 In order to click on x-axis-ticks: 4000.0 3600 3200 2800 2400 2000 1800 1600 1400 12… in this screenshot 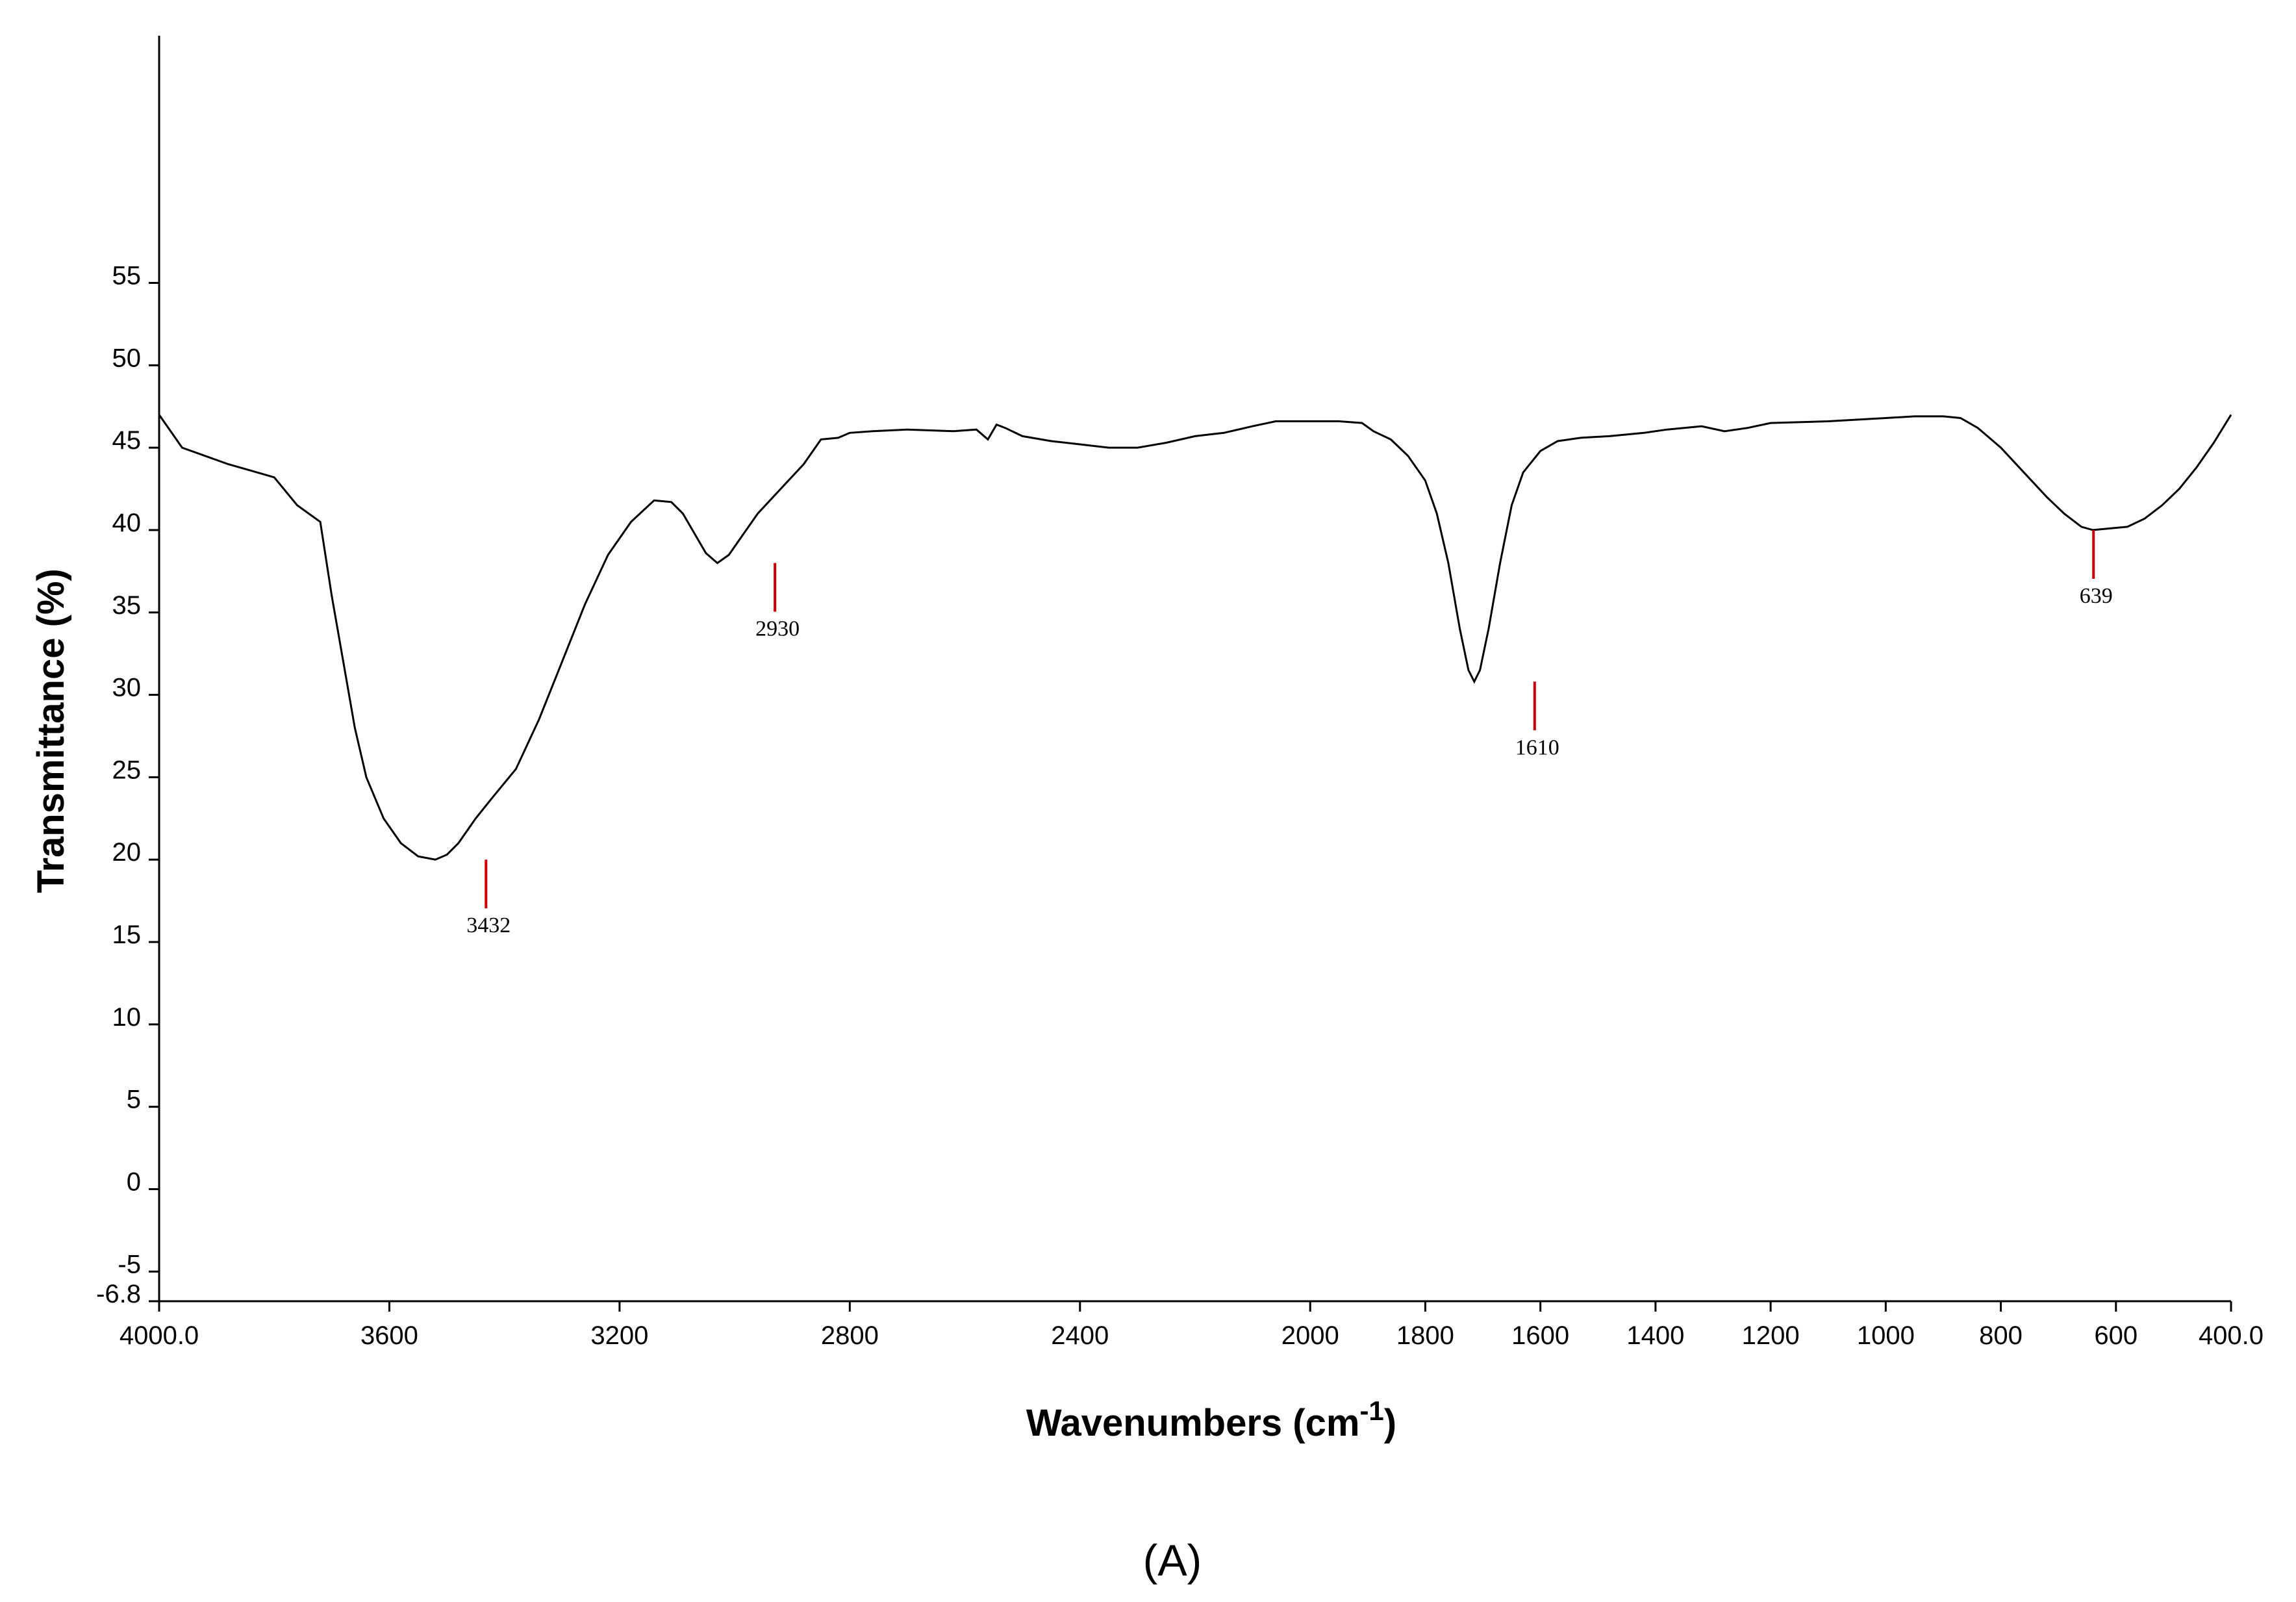, I will do `click(1192, 1325)`.